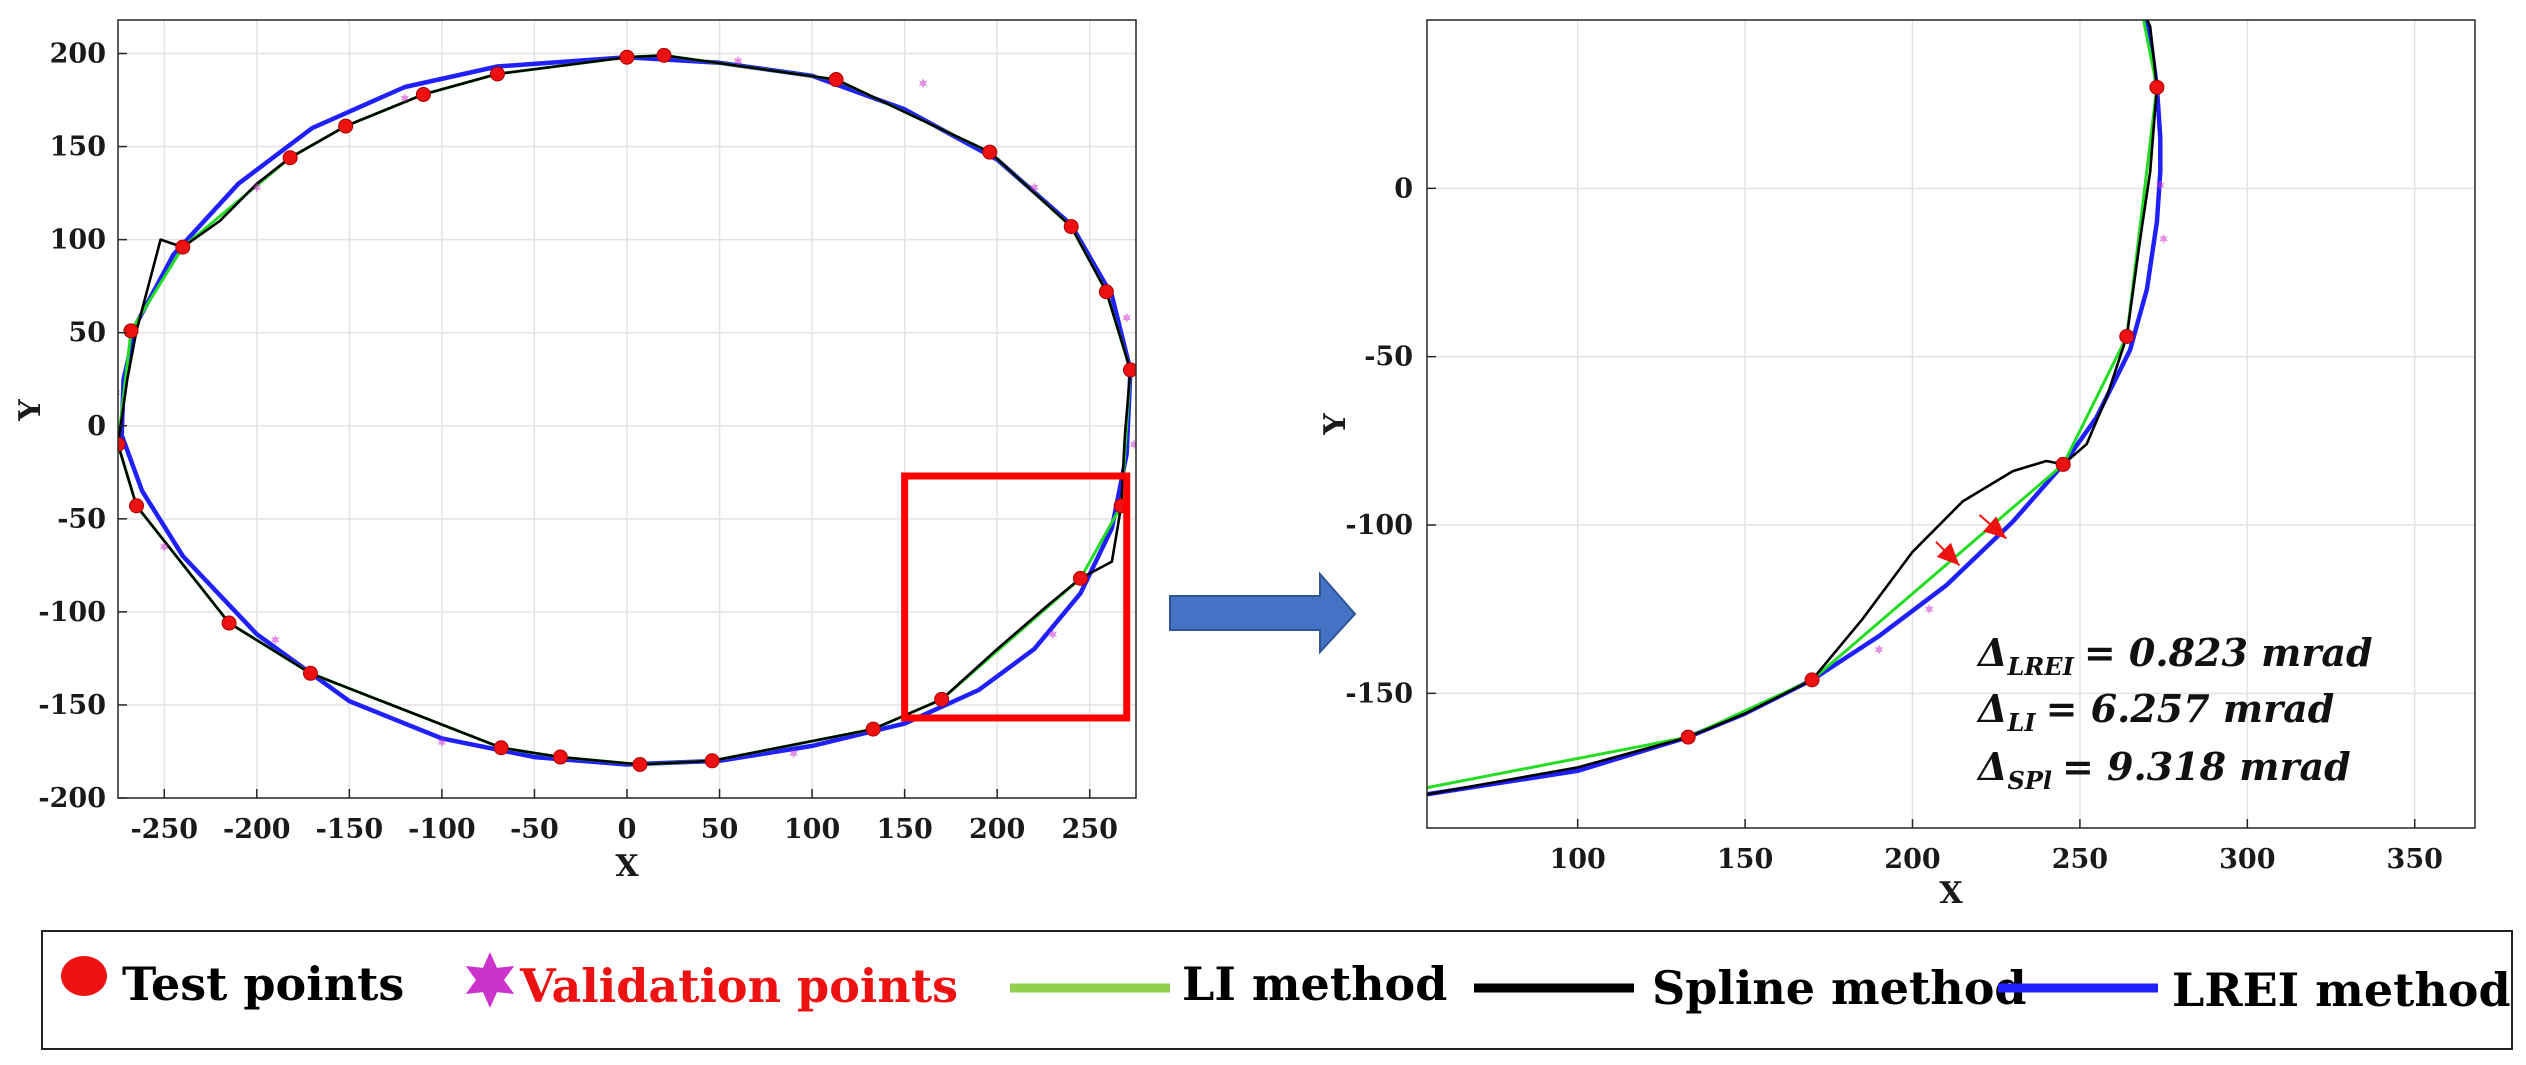  I want to click on annotation-subscript: LREI, so click(2040, 666).